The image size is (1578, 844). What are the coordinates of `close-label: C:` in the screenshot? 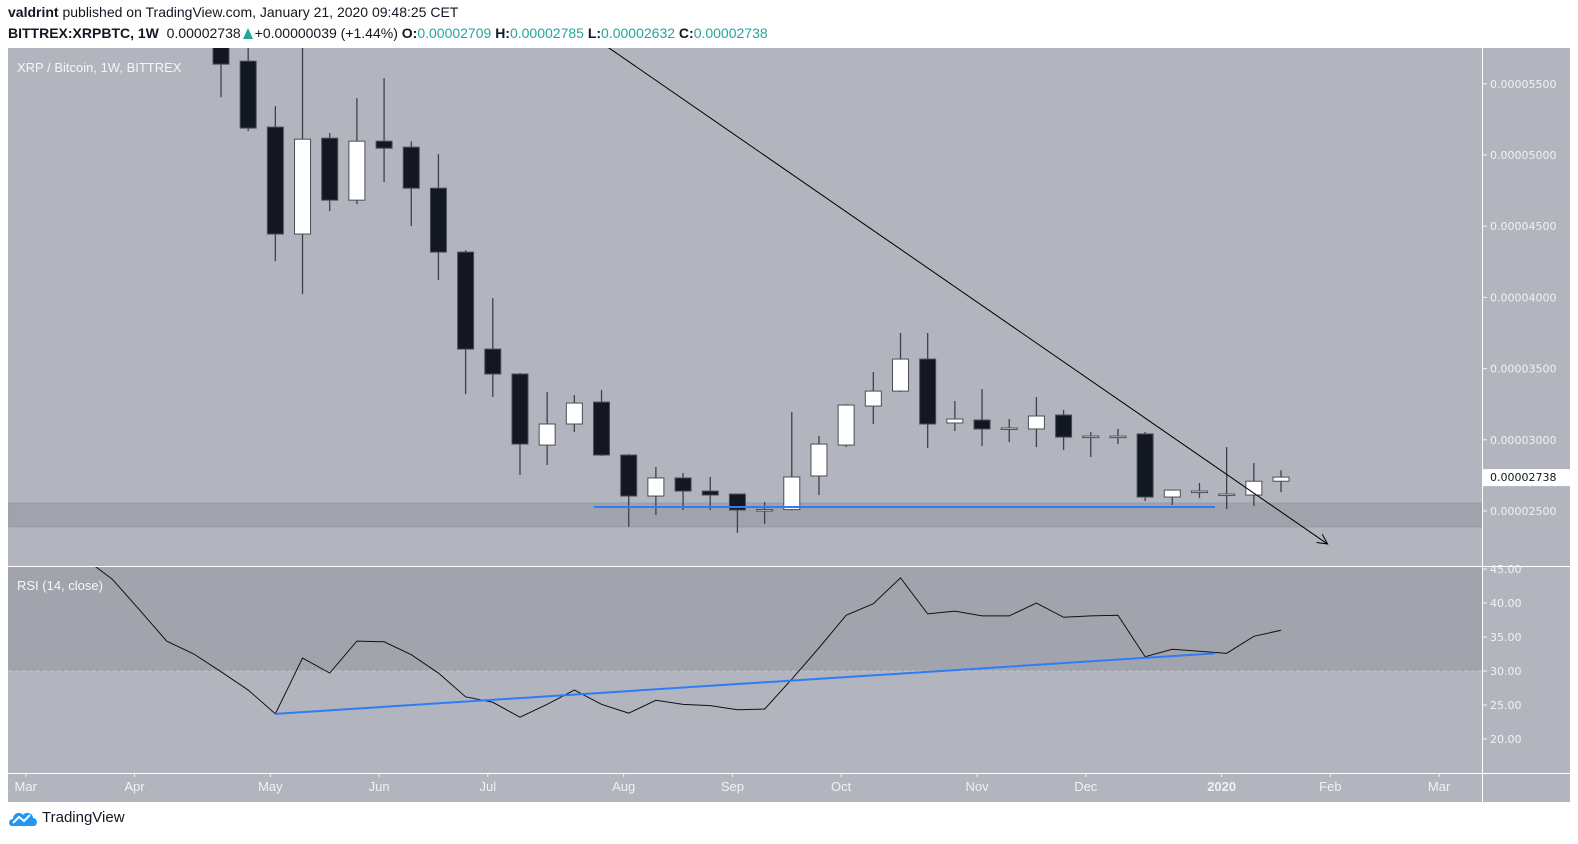 It's located at (686, 33).